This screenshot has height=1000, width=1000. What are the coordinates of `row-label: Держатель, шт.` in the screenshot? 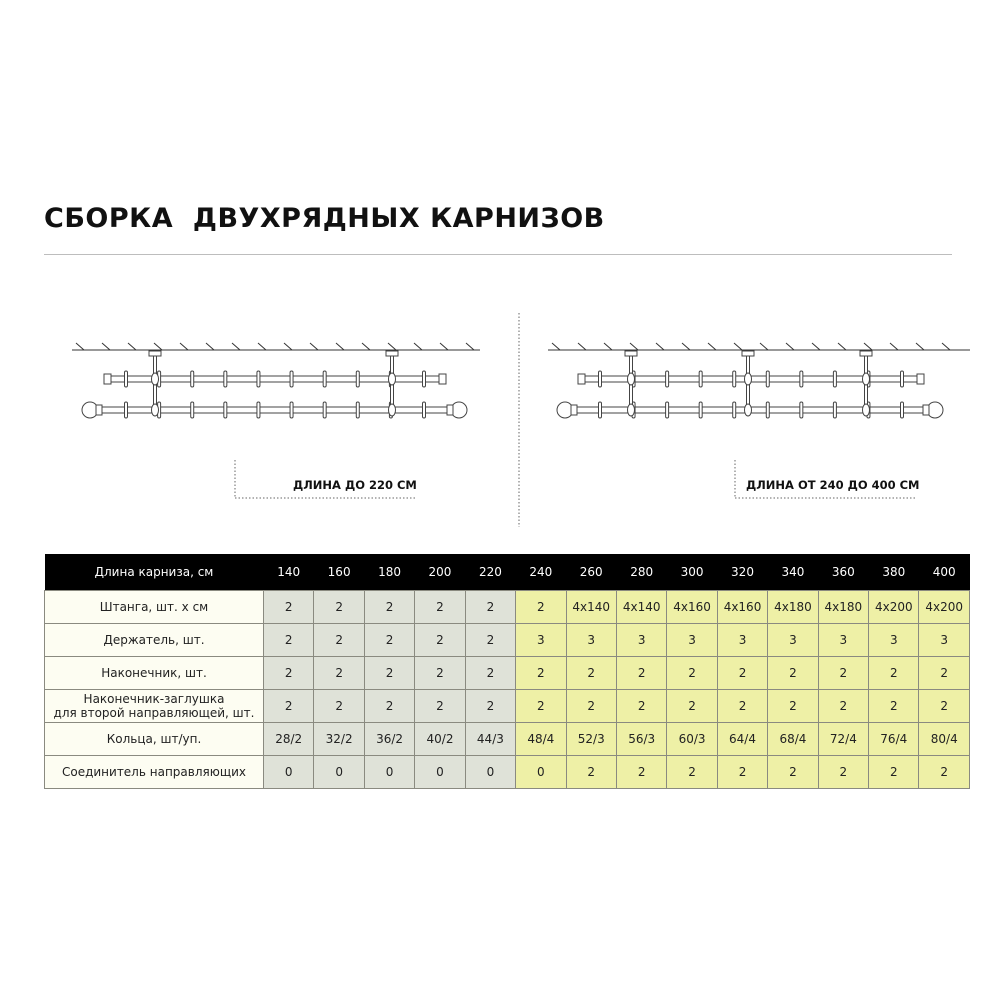 It's located at (154, 640).